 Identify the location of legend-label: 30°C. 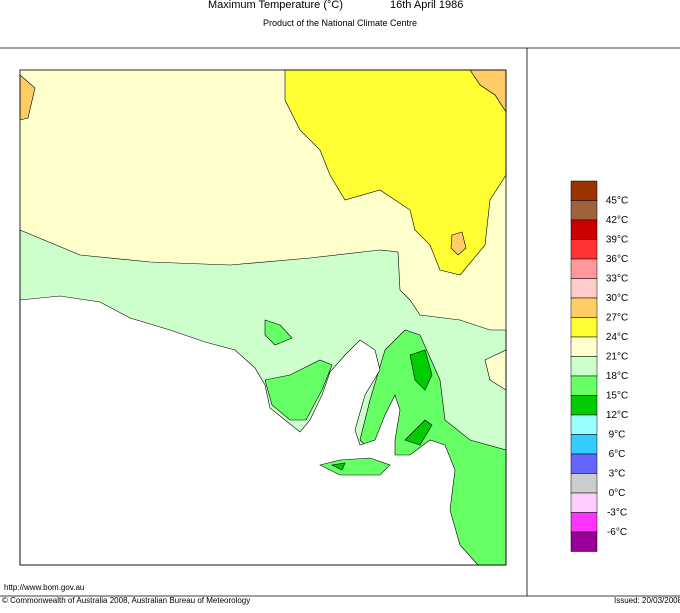
(617, 298).